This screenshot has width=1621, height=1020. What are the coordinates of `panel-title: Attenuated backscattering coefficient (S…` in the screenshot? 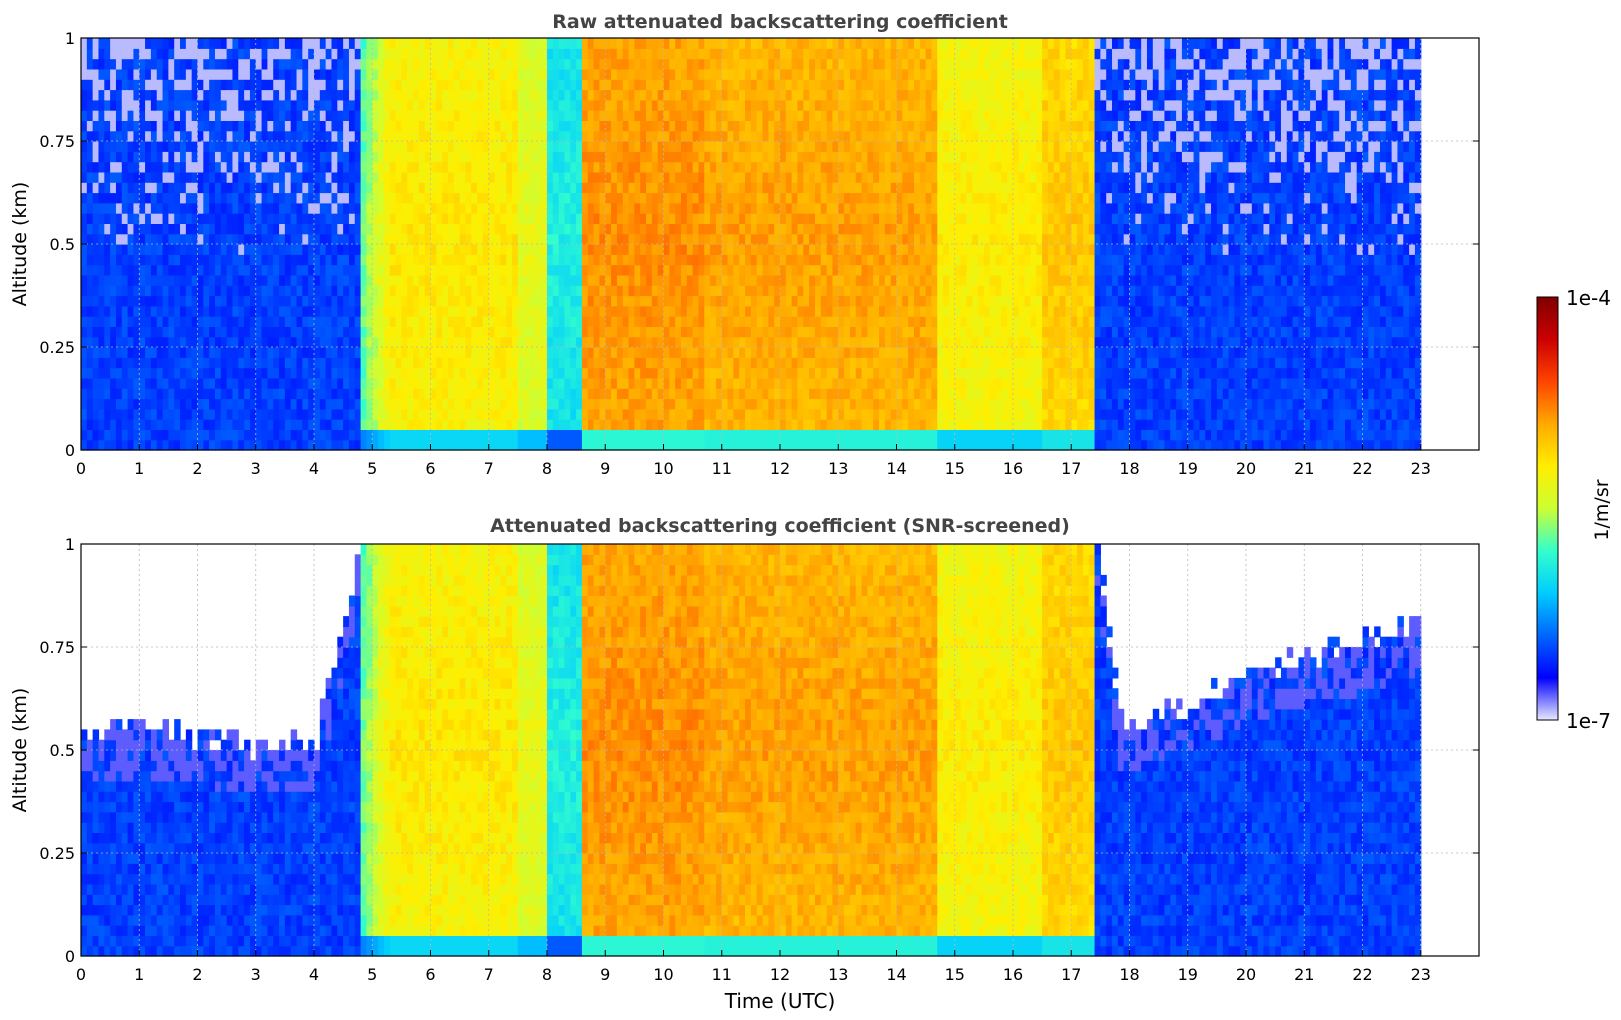 It's located at (780, 526).